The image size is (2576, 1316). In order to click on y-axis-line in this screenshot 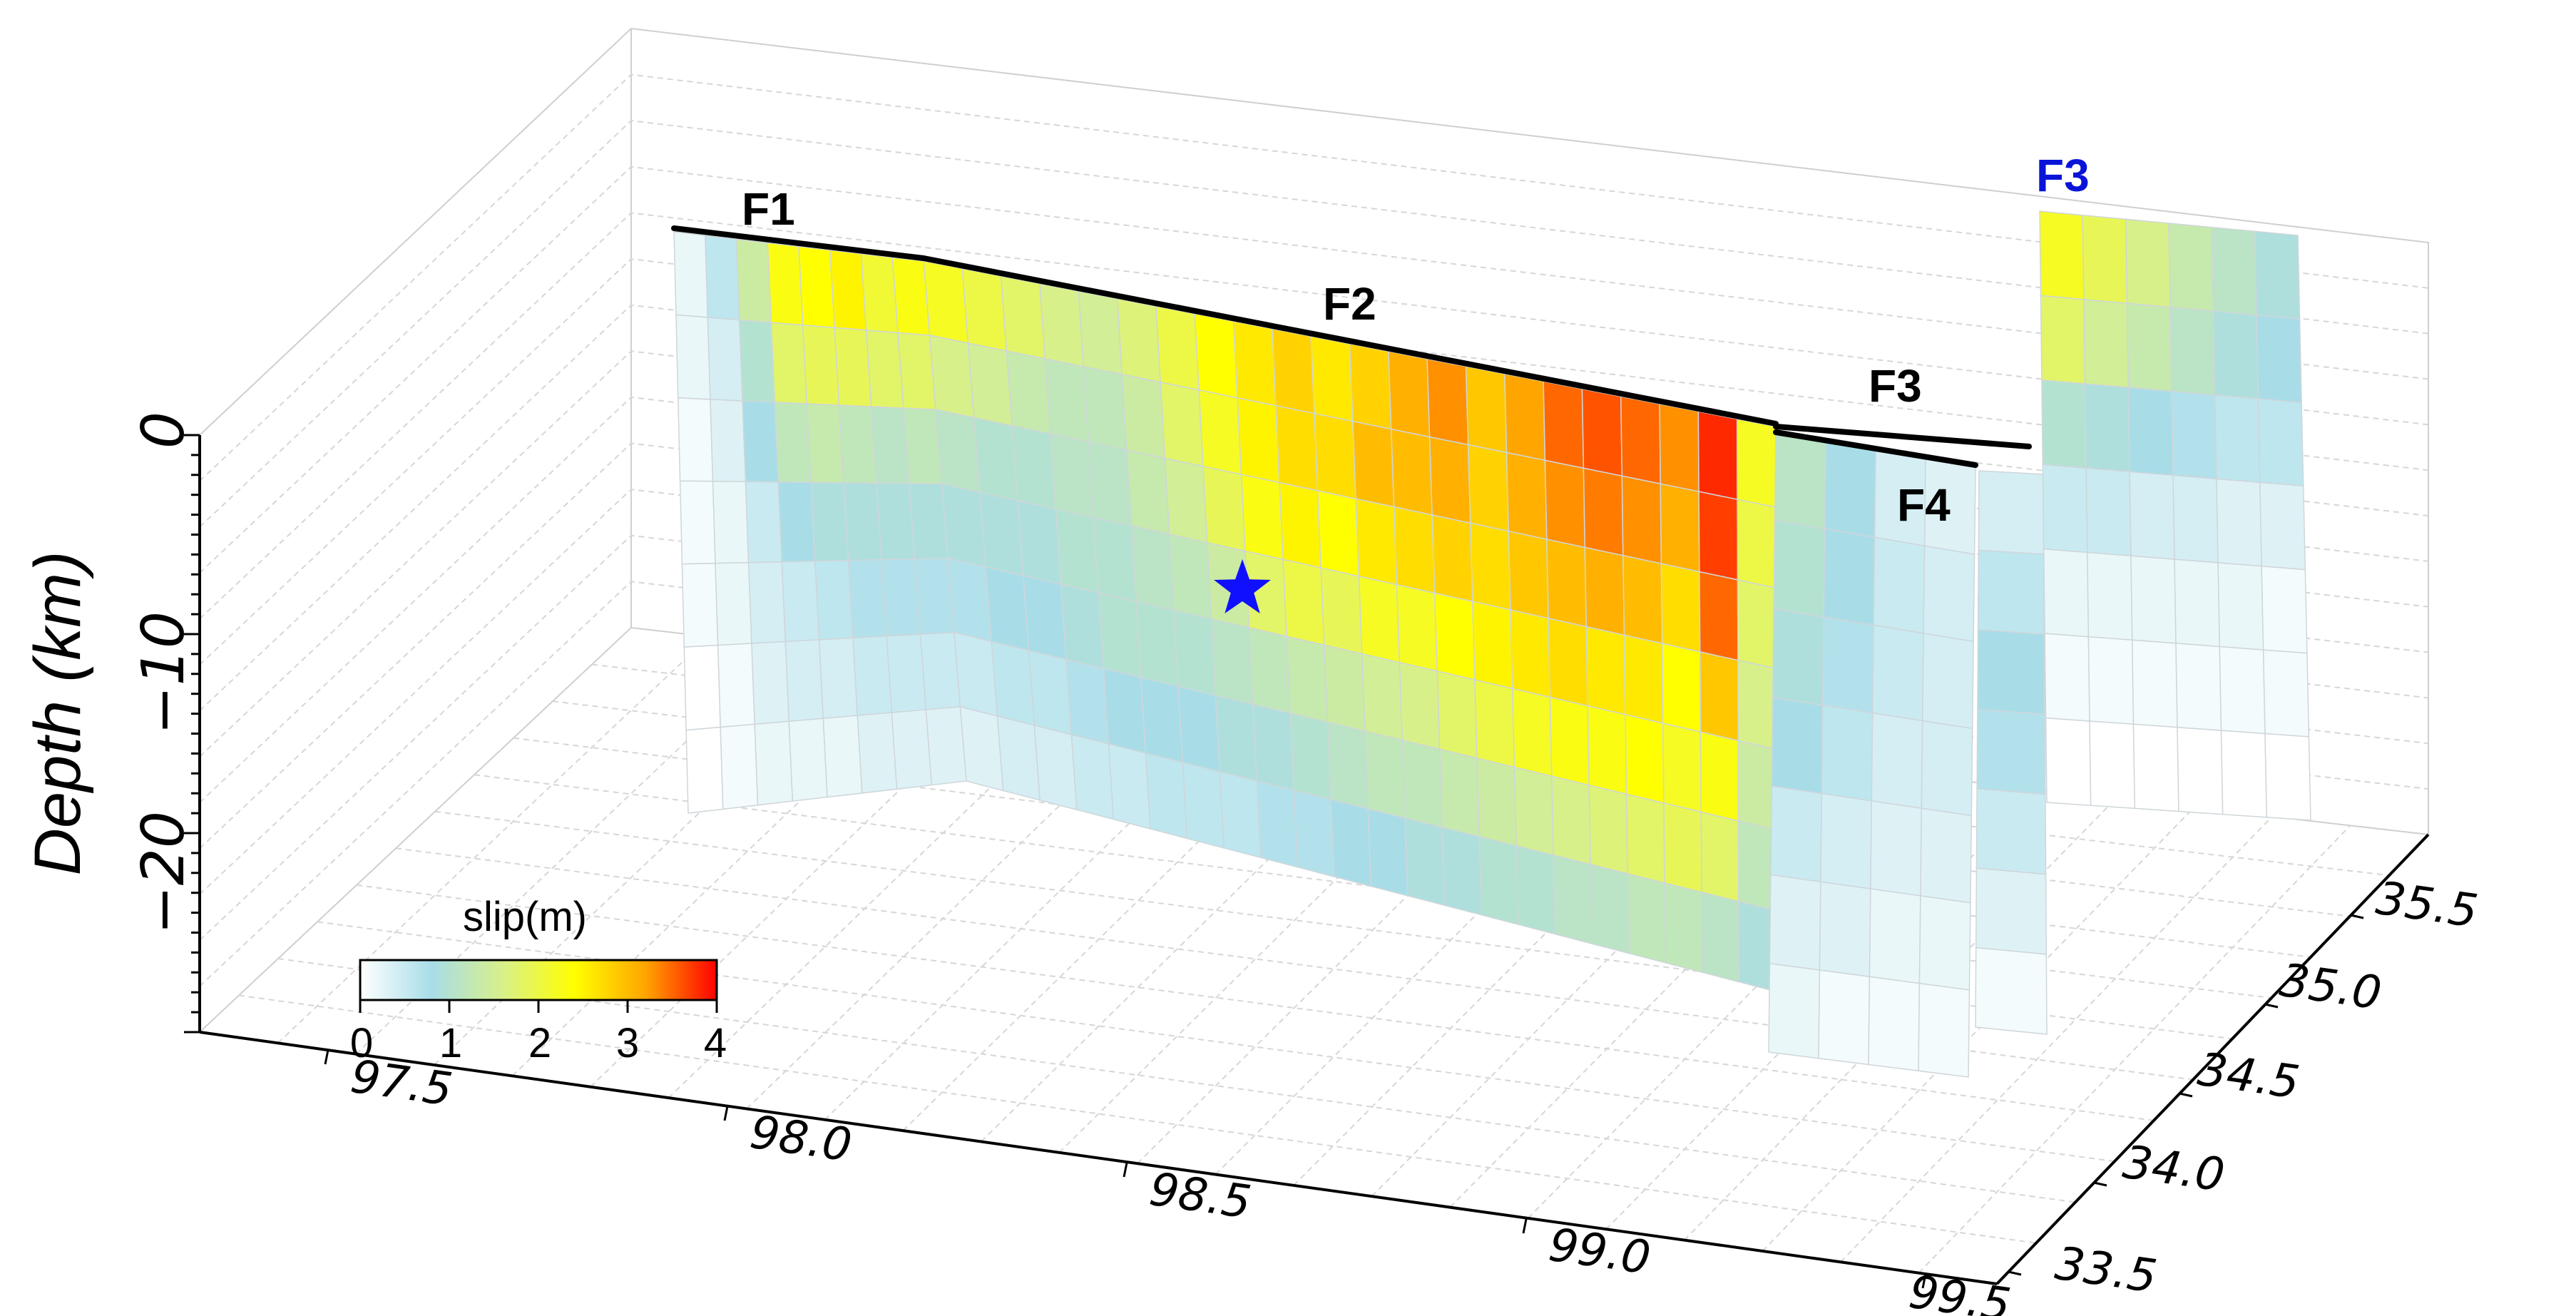, I will do `click(2212, 1059)`.